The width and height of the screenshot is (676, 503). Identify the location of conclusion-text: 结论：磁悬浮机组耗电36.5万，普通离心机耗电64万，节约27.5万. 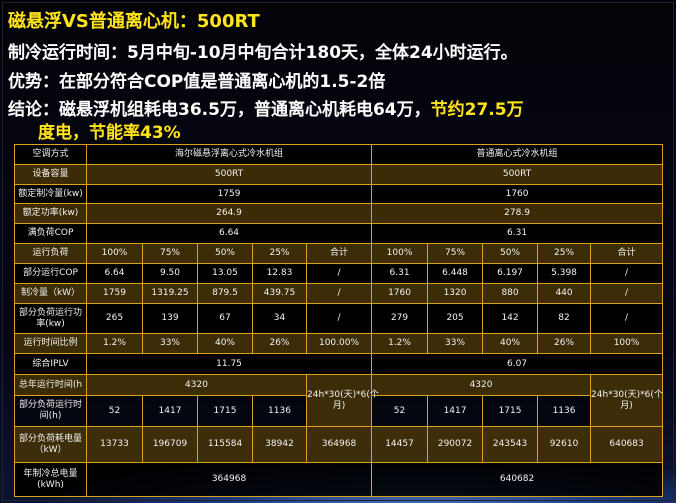
(266, 107).